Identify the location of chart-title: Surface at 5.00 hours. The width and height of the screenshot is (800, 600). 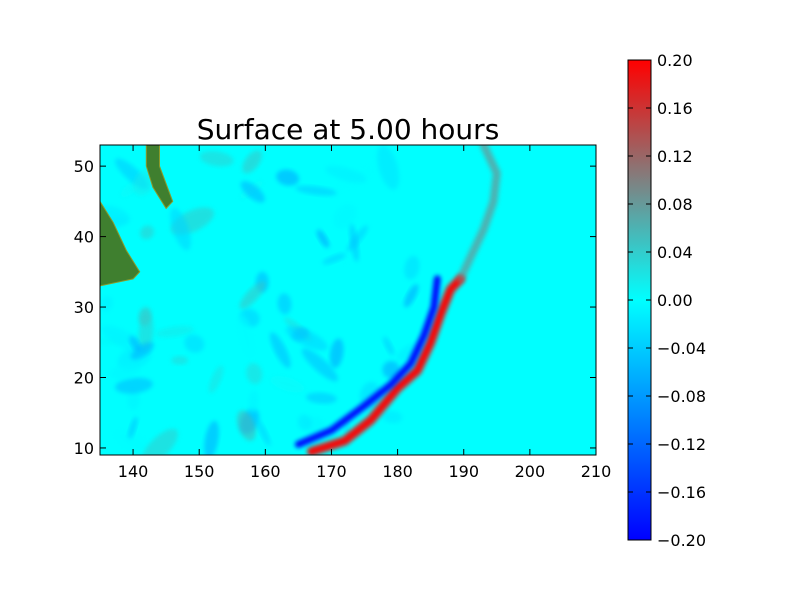
(348, 129).